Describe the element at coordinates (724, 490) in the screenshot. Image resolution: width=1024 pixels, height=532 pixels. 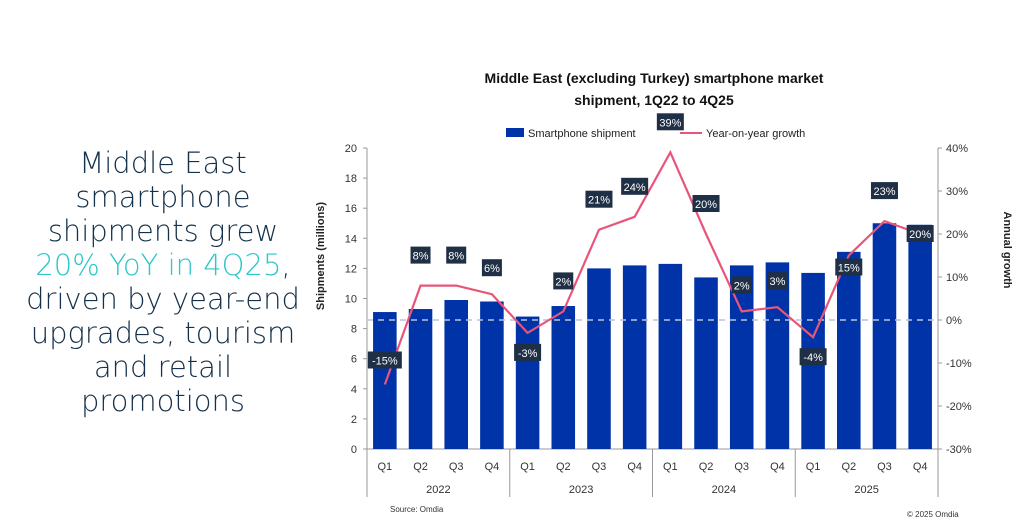
I see `year-label: 2024` at that location.